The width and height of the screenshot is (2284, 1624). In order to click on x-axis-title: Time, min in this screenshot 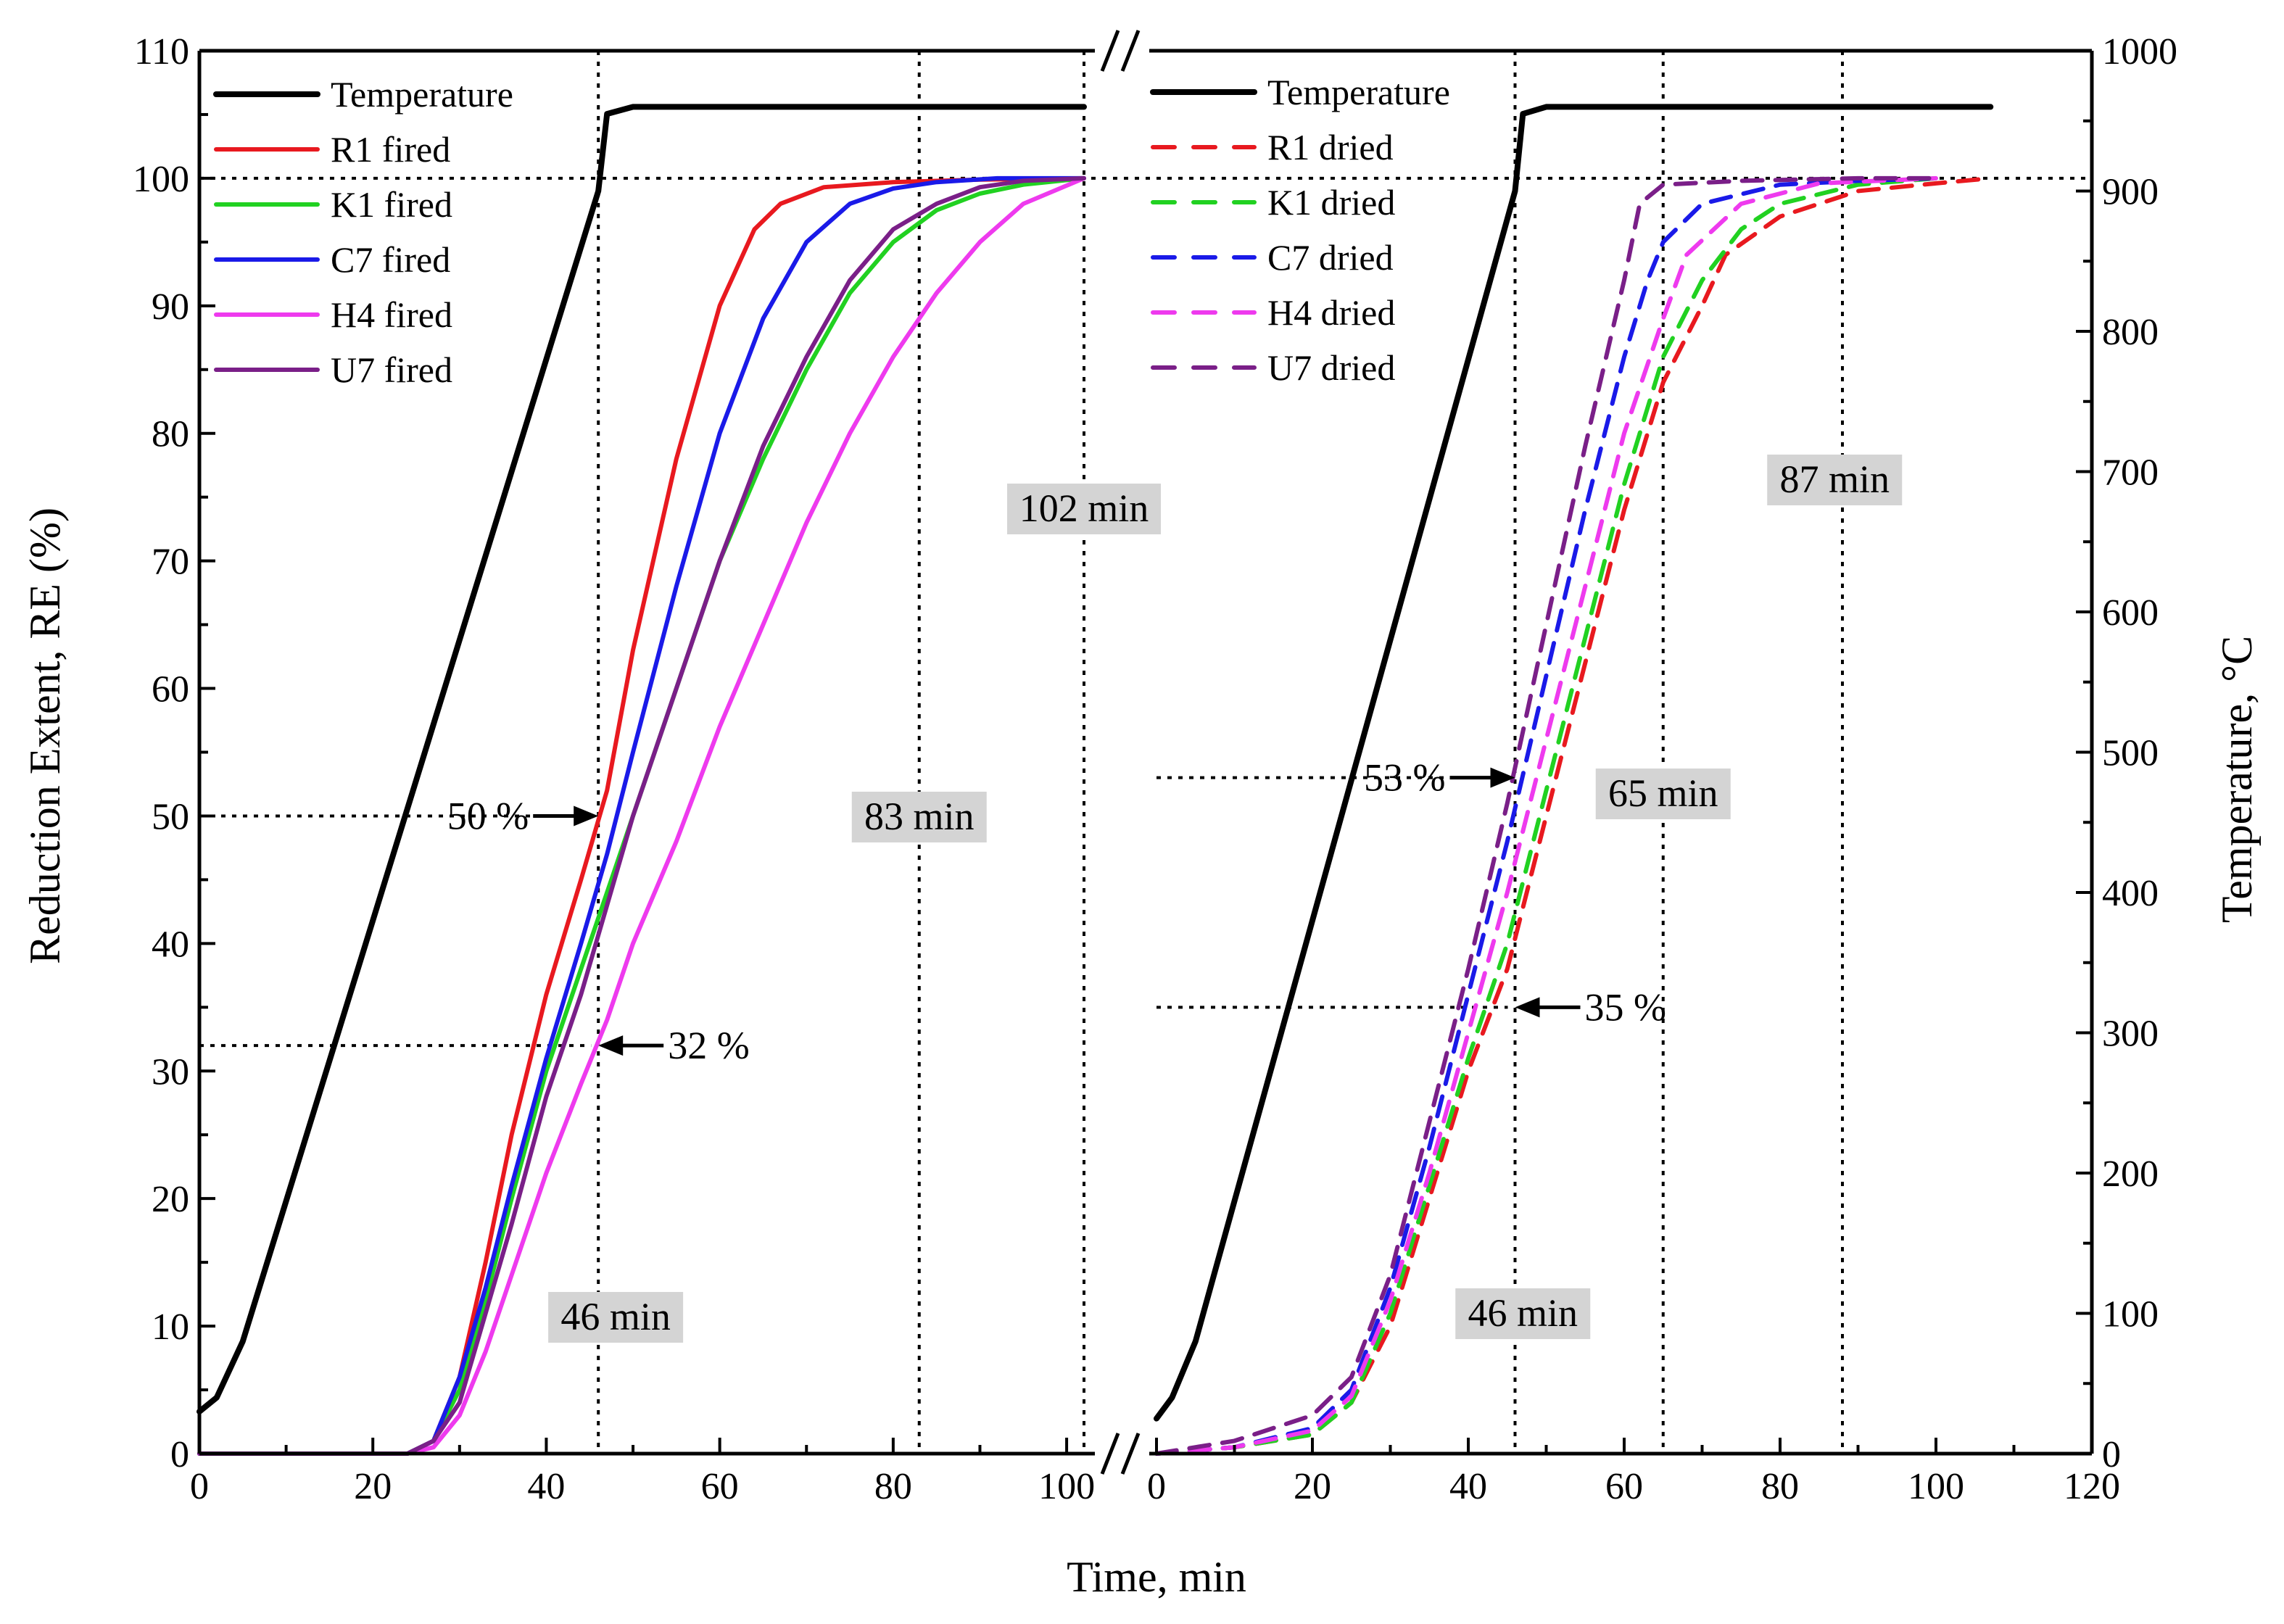, I will do `click(1156, 1577)`.